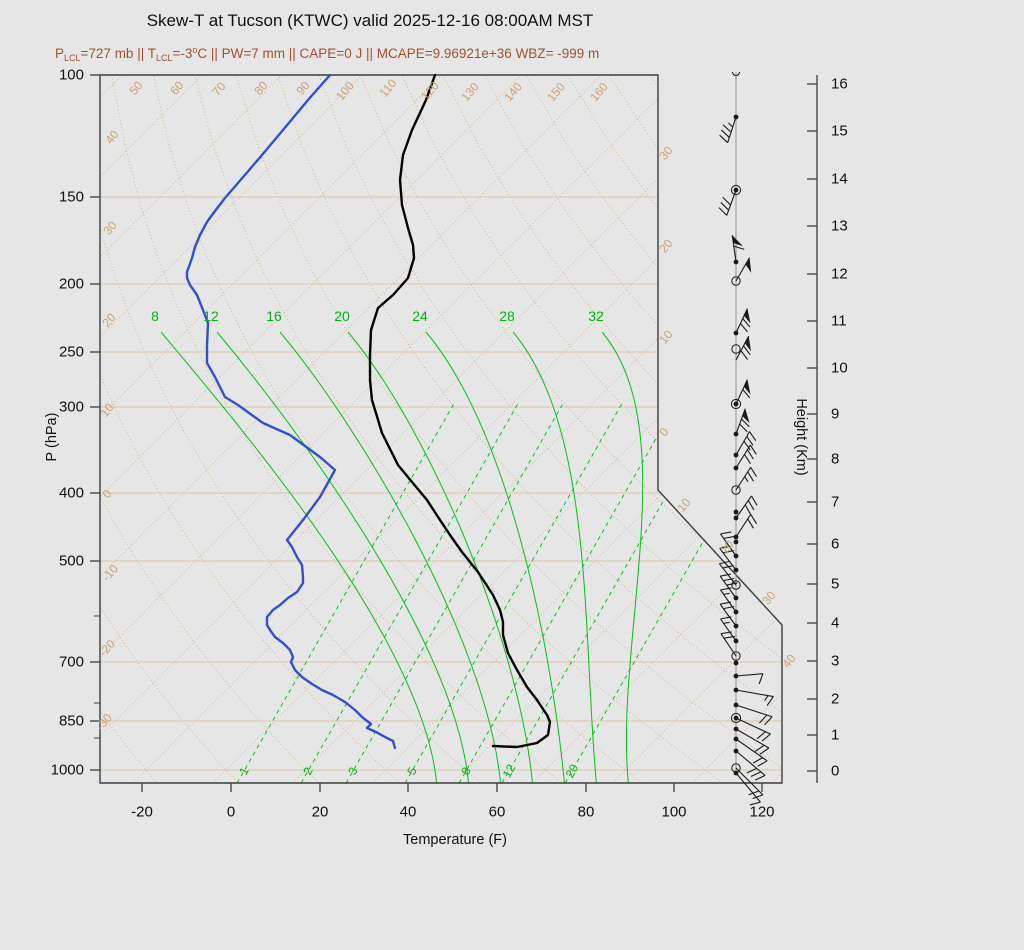 The height and width of the screenshot is (950, 1024). I want to click on wind-barb-column, so click(746, 438).